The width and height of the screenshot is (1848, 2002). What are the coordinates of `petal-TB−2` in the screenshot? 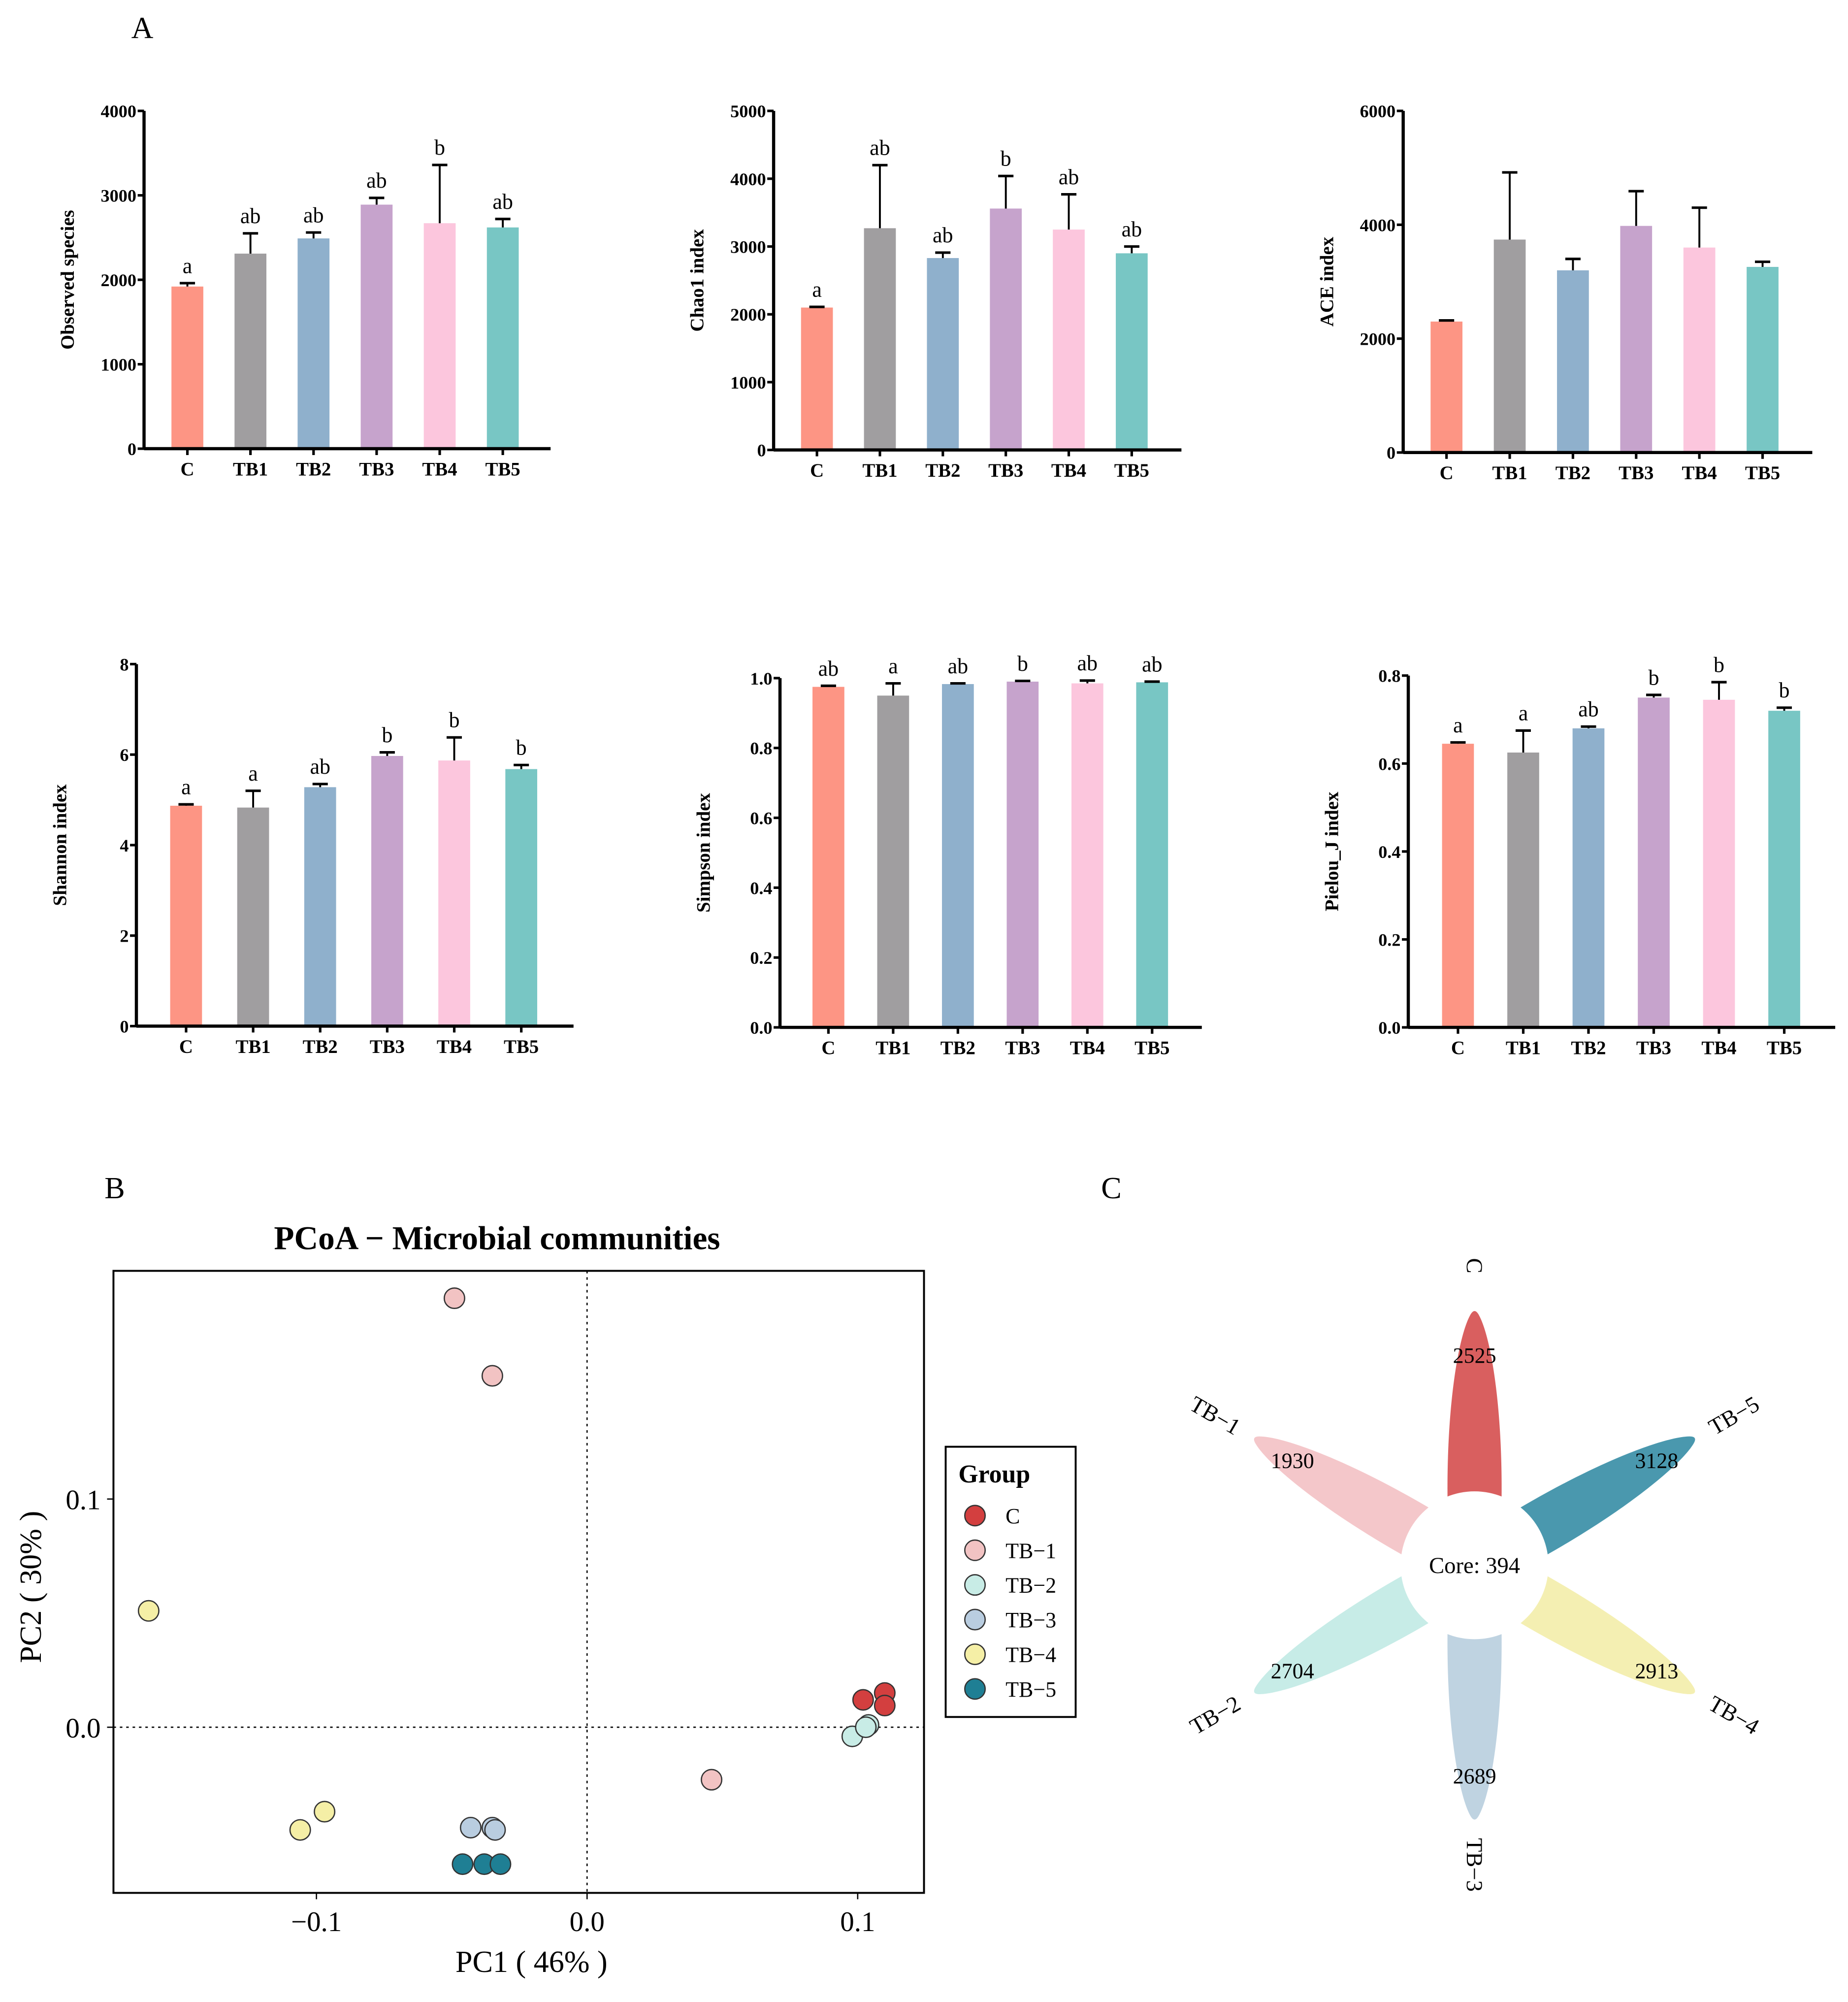 It's located at (1349, 1630).